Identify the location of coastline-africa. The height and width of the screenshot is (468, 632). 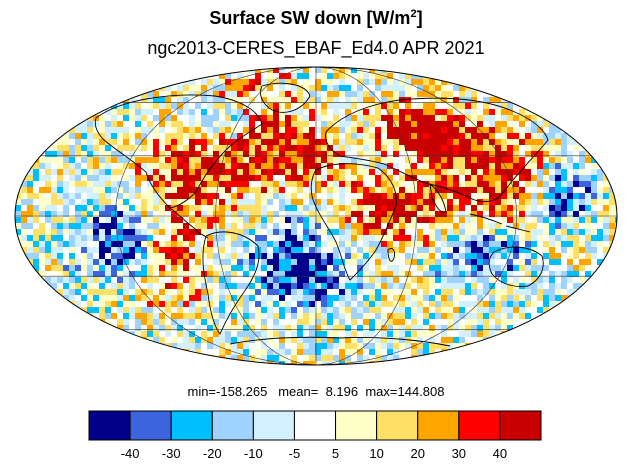
(353, 222).